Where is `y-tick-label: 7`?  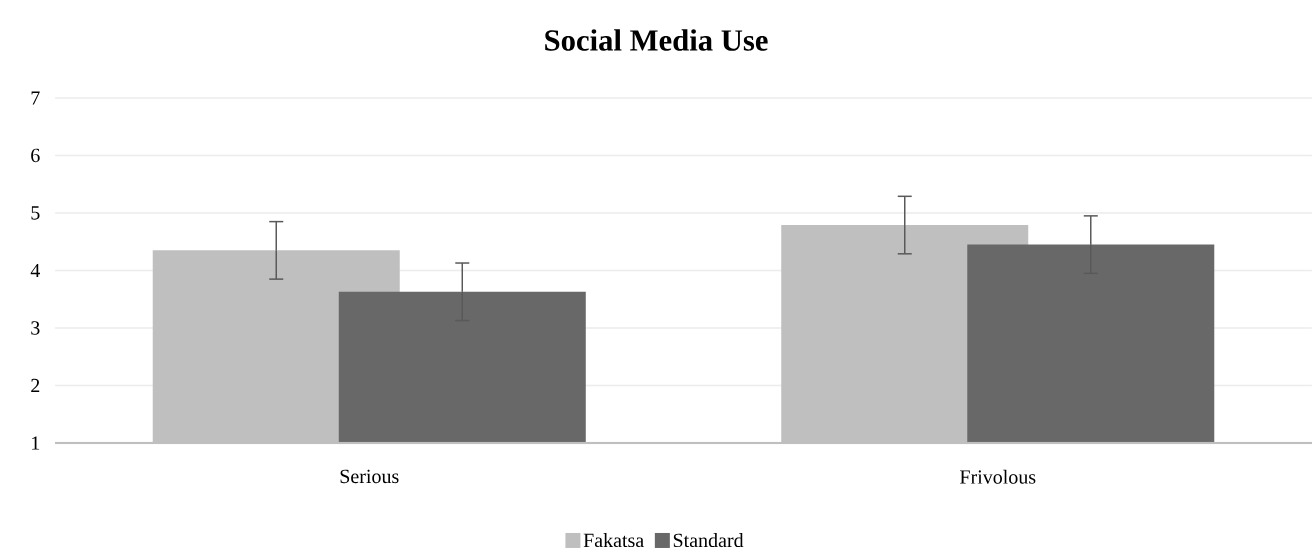
y-tick-label: 7 is located at coordinates (35, 98).